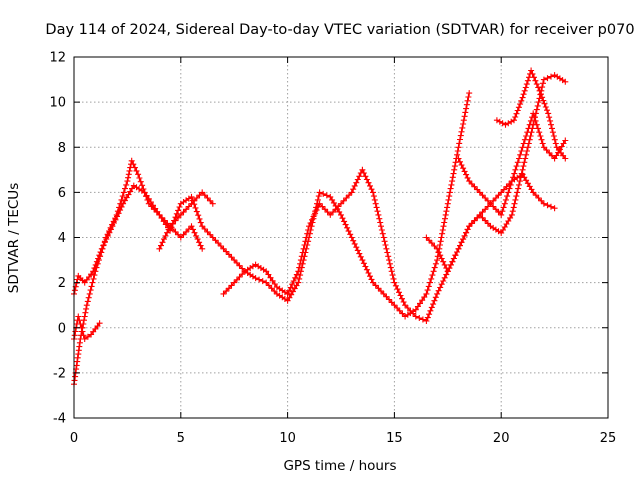 The width and height of the screenshot is (640, 480). Describe the element at coordinates (57, 58) in the screenshot. I see `y-tick-label-8: 12` at that location.